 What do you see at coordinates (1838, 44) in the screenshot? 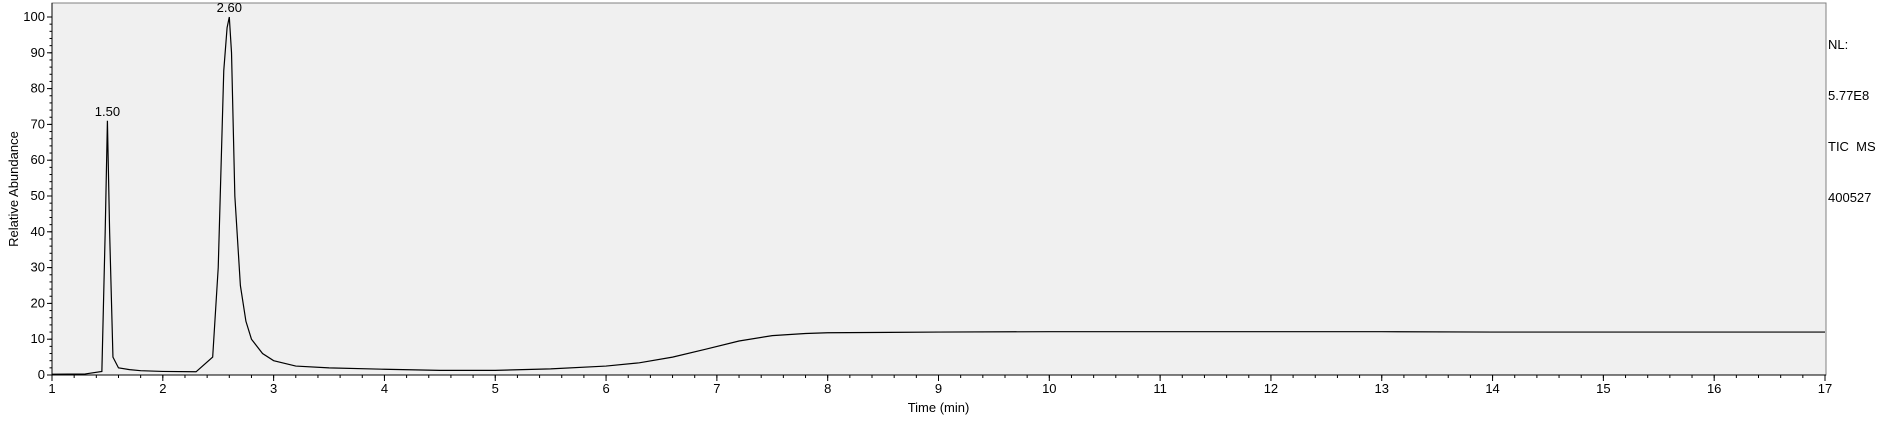
I see `nl-label: NL:` at bounding box center [1838, 44].